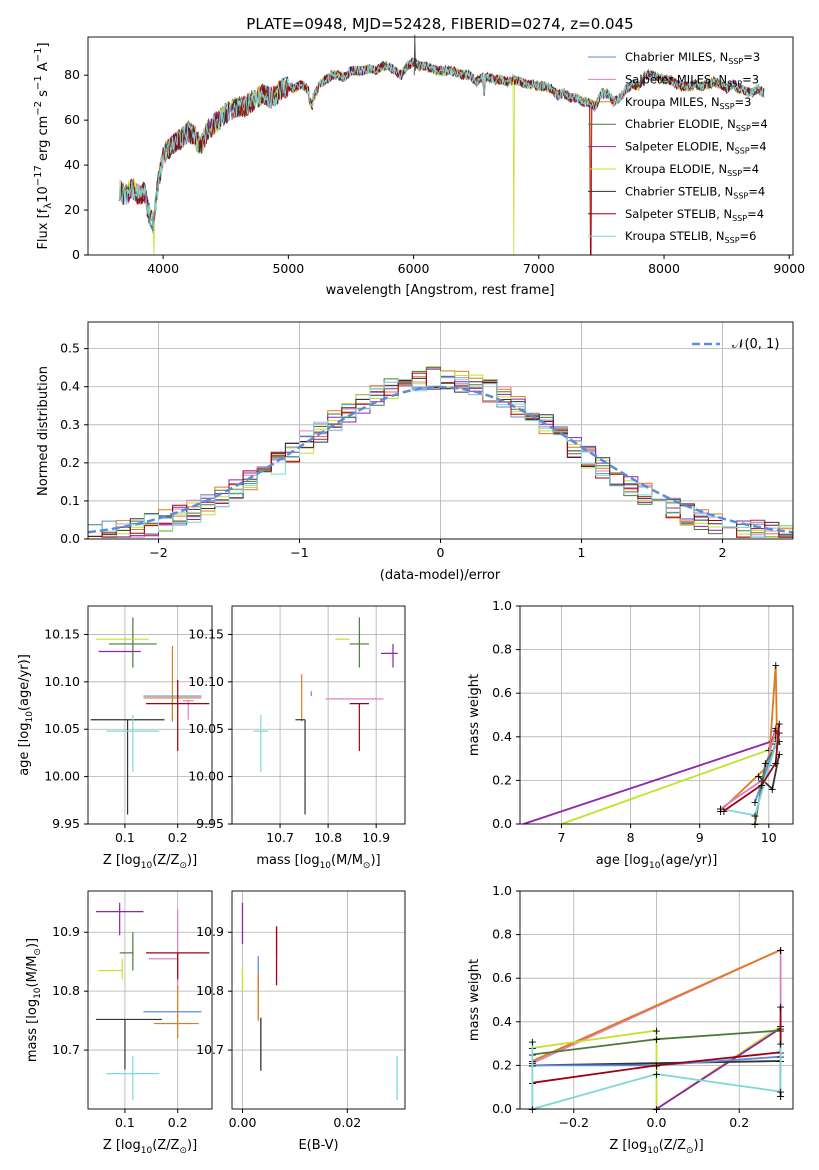 This screenshot has width=819, height=1170. What do you see at coordinates (692, 80) in the screenshot?
I see `spectrum-legend-label: Salpeter MILES, NSSP=3` at bounding box center [692, 80].